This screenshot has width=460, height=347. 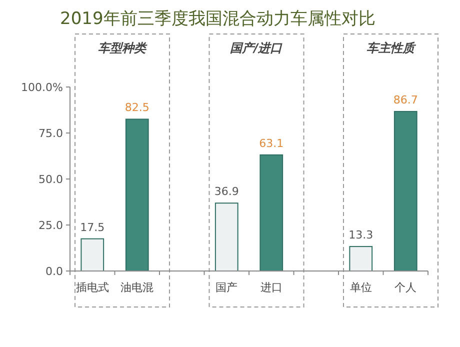 I want to click on y-tick-label: 0.0, so click(x=54, y=271).